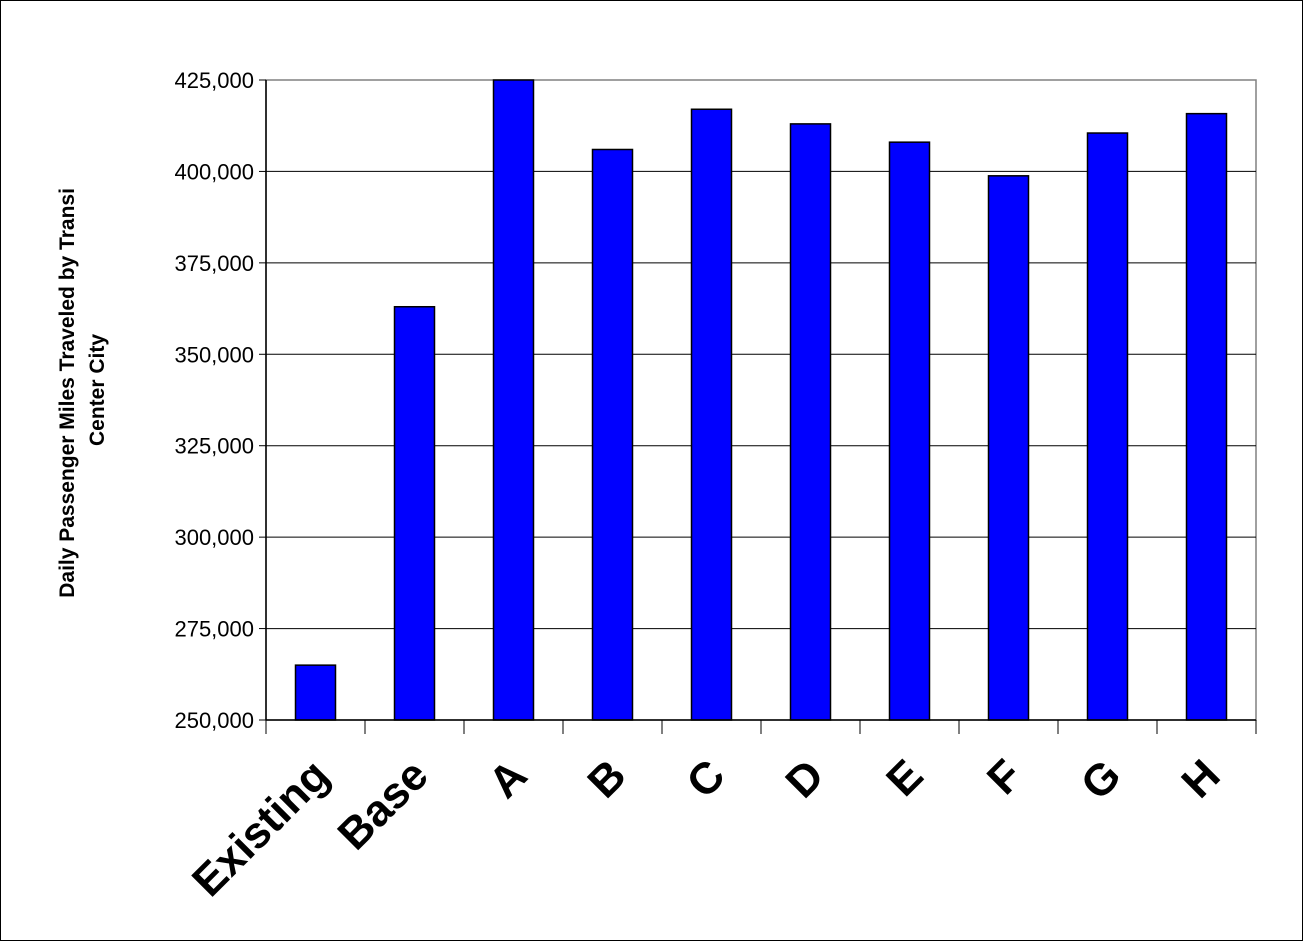  What do you see at coordinates (214, 354) in the screenshot?
I see `y-tick-label: 350,000` at bounding box center [214, 354].